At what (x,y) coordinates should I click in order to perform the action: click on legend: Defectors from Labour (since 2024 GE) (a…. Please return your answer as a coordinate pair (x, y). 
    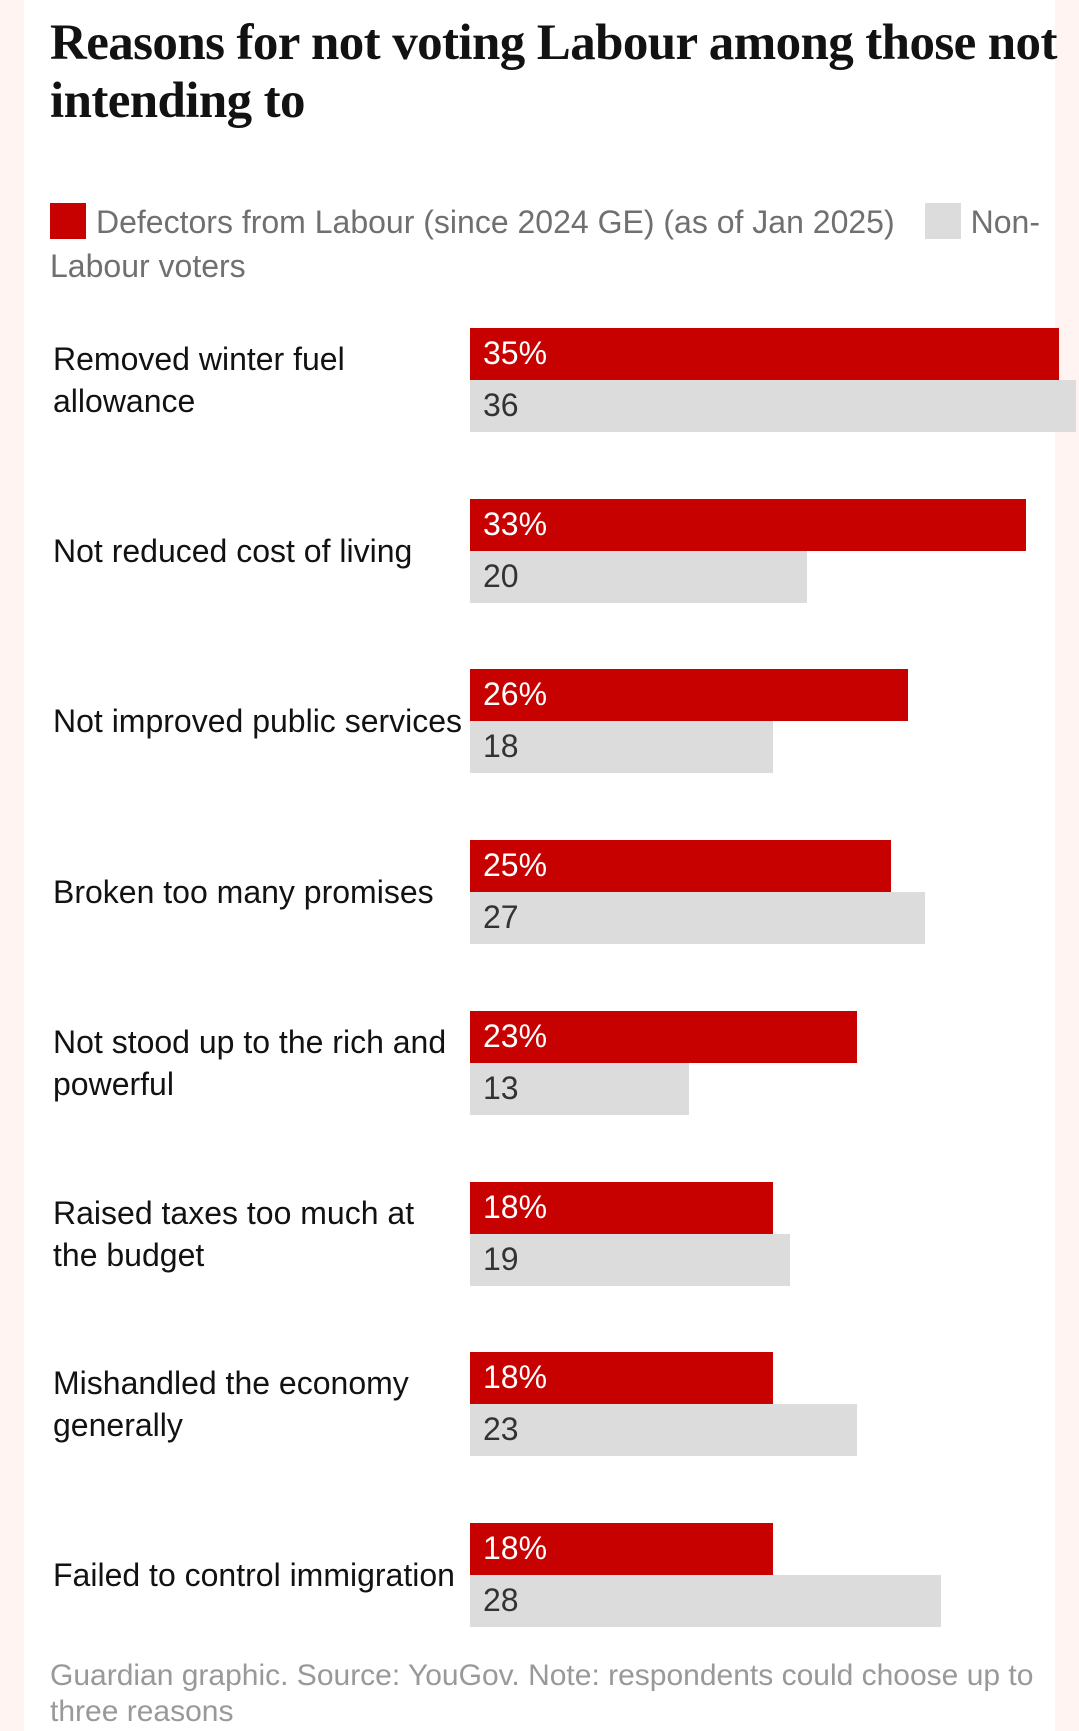
    Looking at the image, I should click on (564, 244).